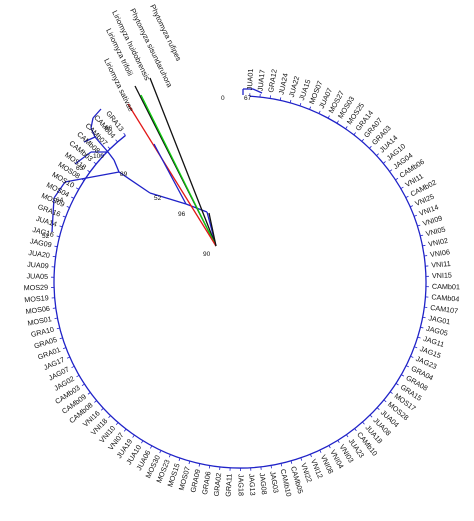 This screenshot has height=521, width=474. Describe the element at coordinates (446, 287) in the screenshot. I see `ring-leaf-label: CAMb01` at that location.